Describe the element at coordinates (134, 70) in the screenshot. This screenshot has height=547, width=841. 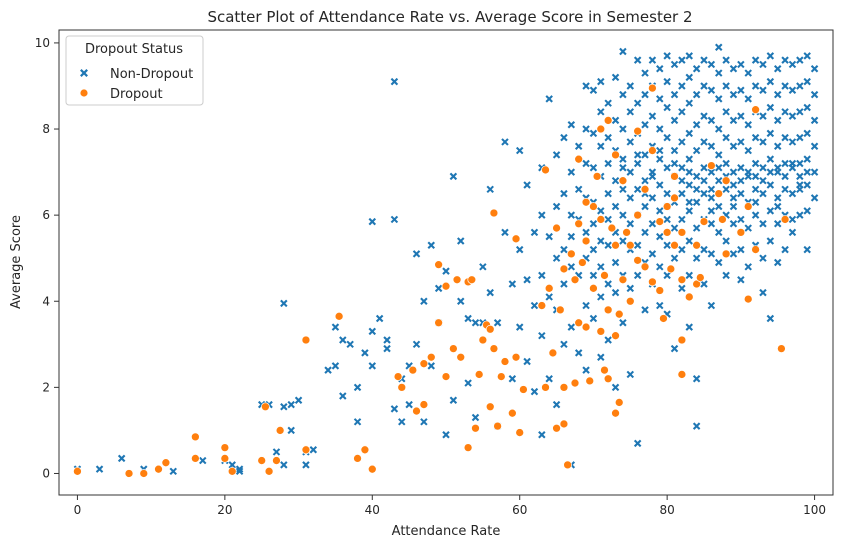
I see `legend-box` at that location.